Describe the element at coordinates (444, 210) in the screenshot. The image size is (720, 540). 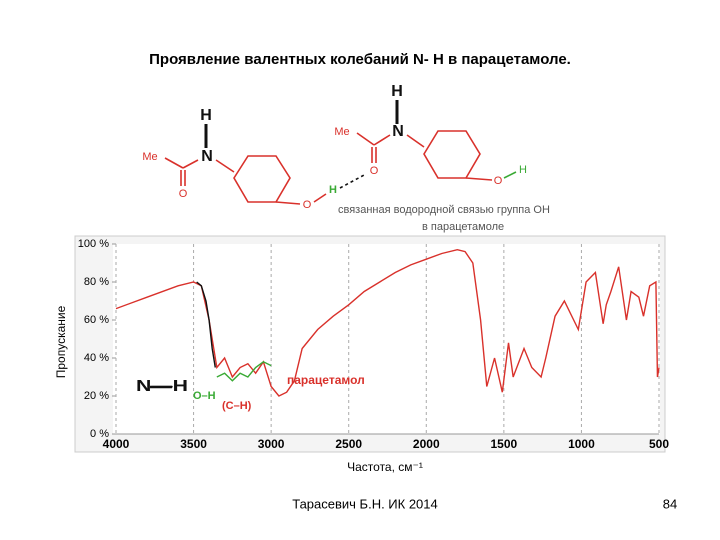
I see `structure-note: связанная водородной связью группа ОН` at that location.